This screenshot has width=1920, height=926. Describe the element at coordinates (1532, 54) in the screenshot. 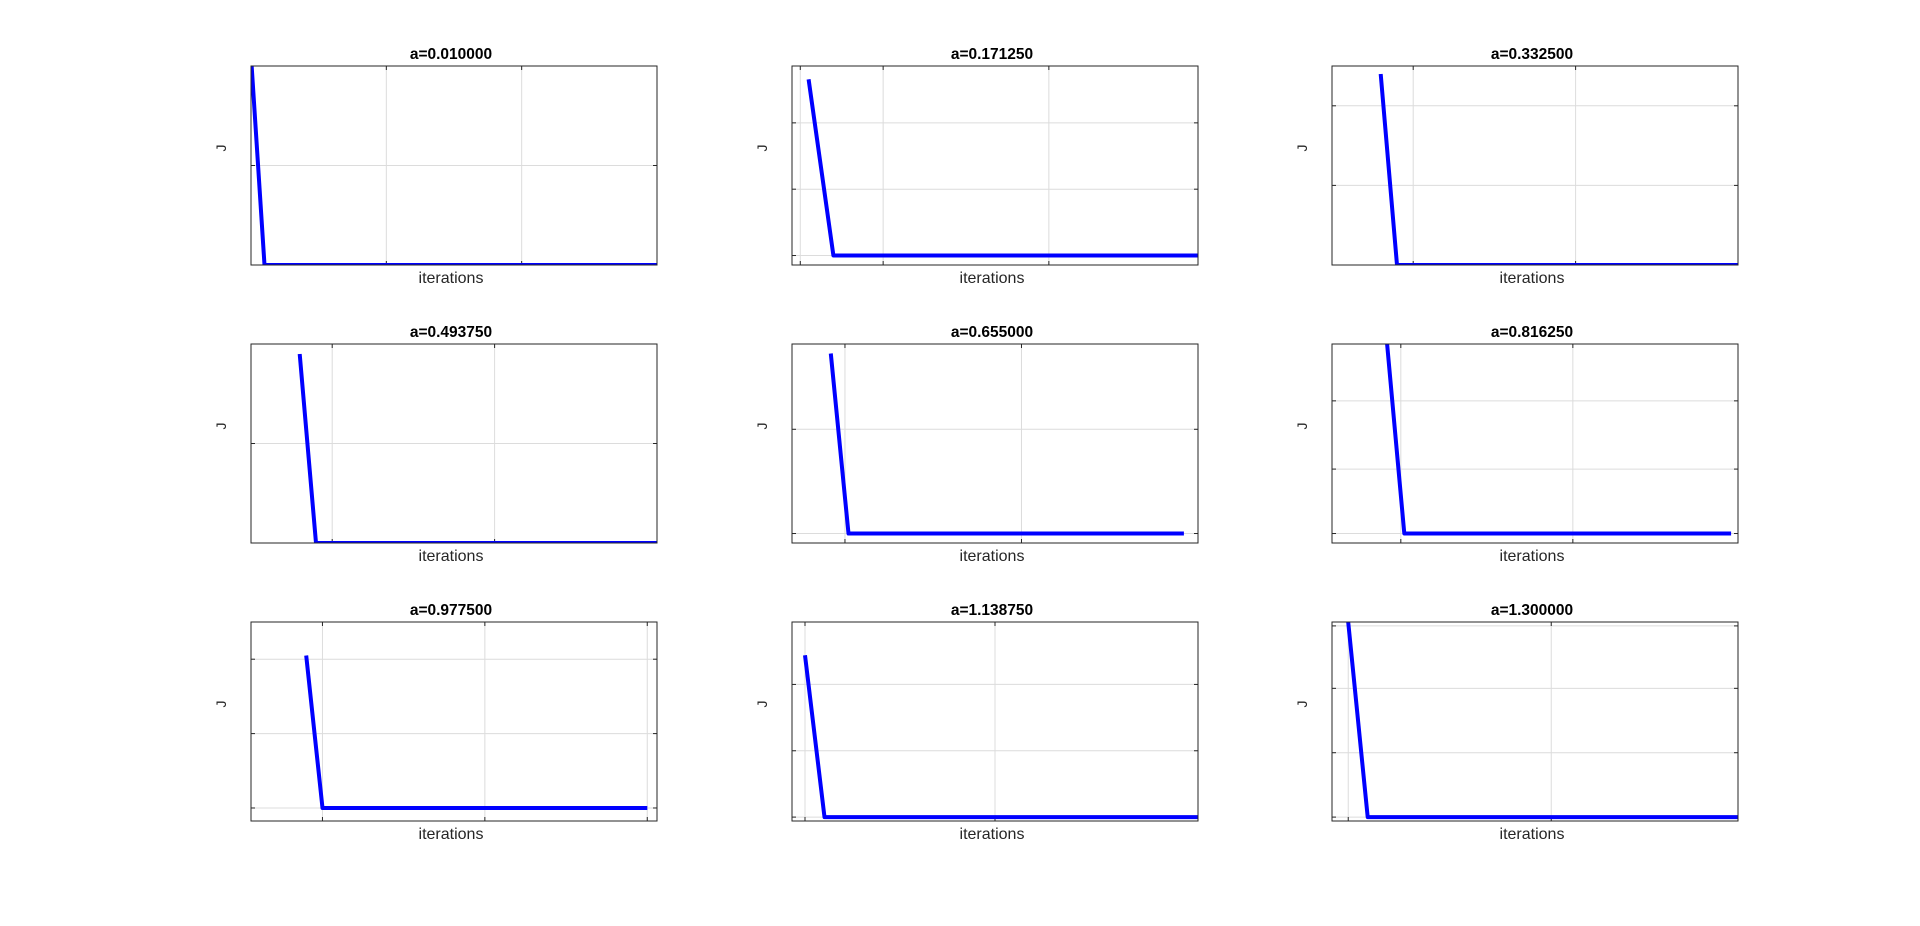

I see `subplot-title: a=0.332500` at that location.